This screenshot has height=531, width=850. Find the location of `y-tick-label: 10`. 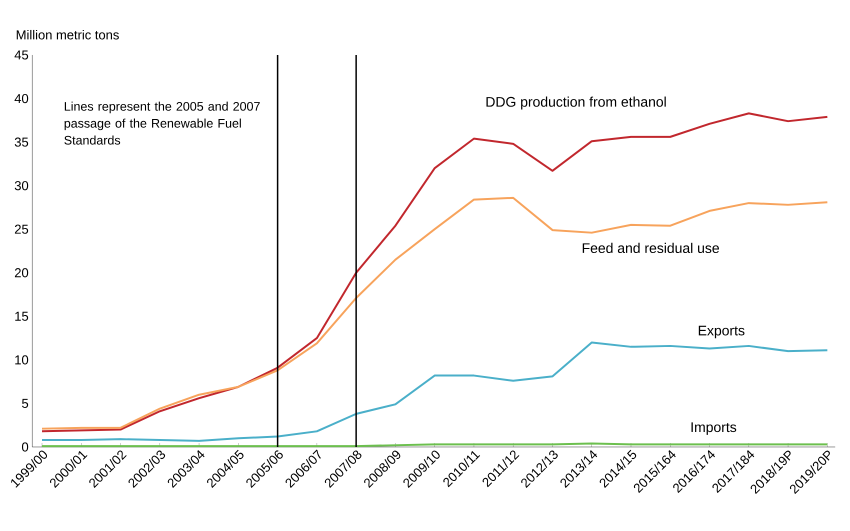

y-tick-label: 10 is located at coordinates (21, 359).